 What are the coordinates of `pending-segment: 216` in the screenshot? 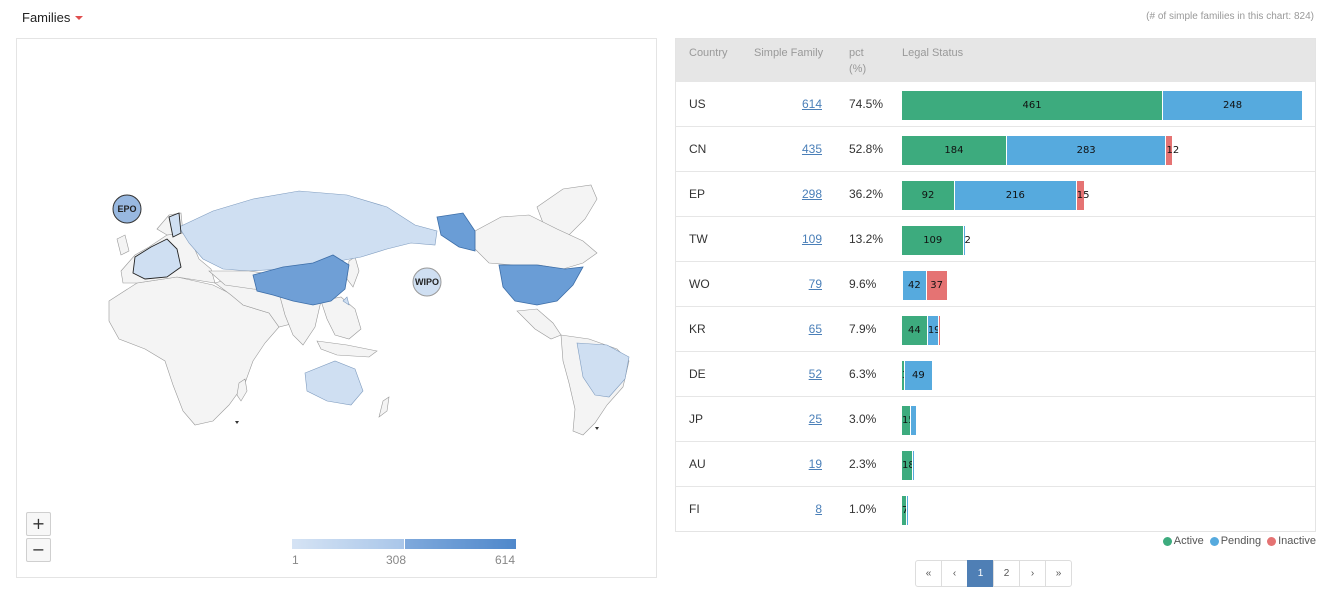 It's located at (1014, 195).